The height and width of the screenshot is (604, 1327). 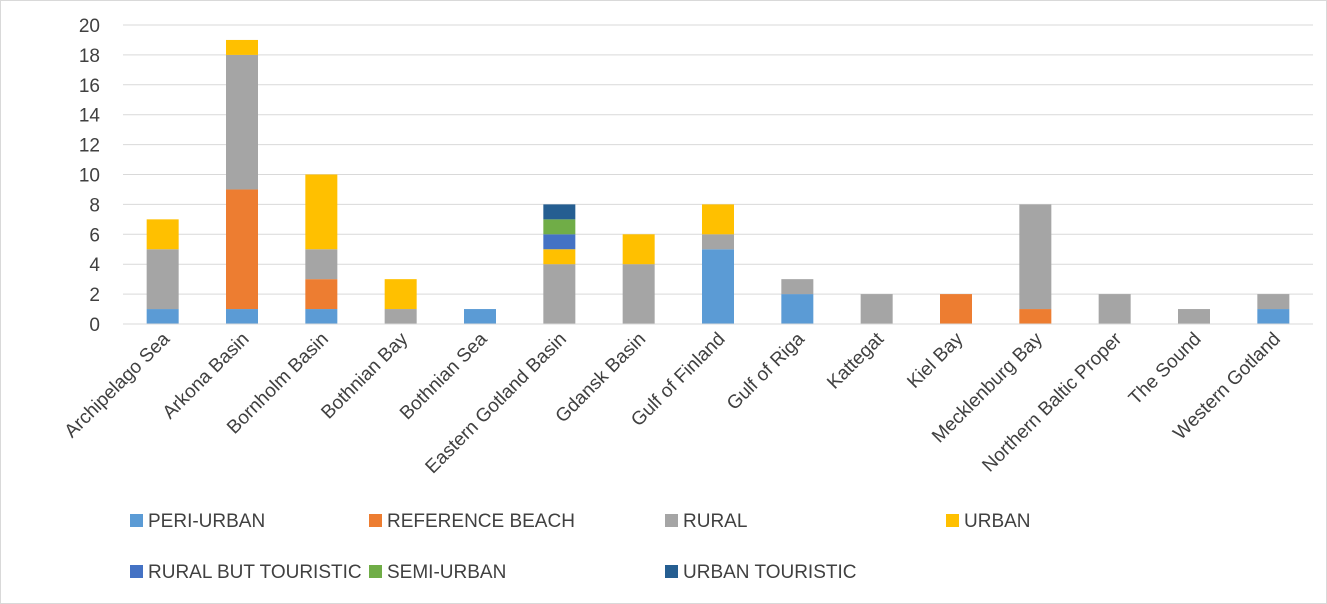 I want to click on legend-label: PERI-URBAN, so click(x=206, y=521).